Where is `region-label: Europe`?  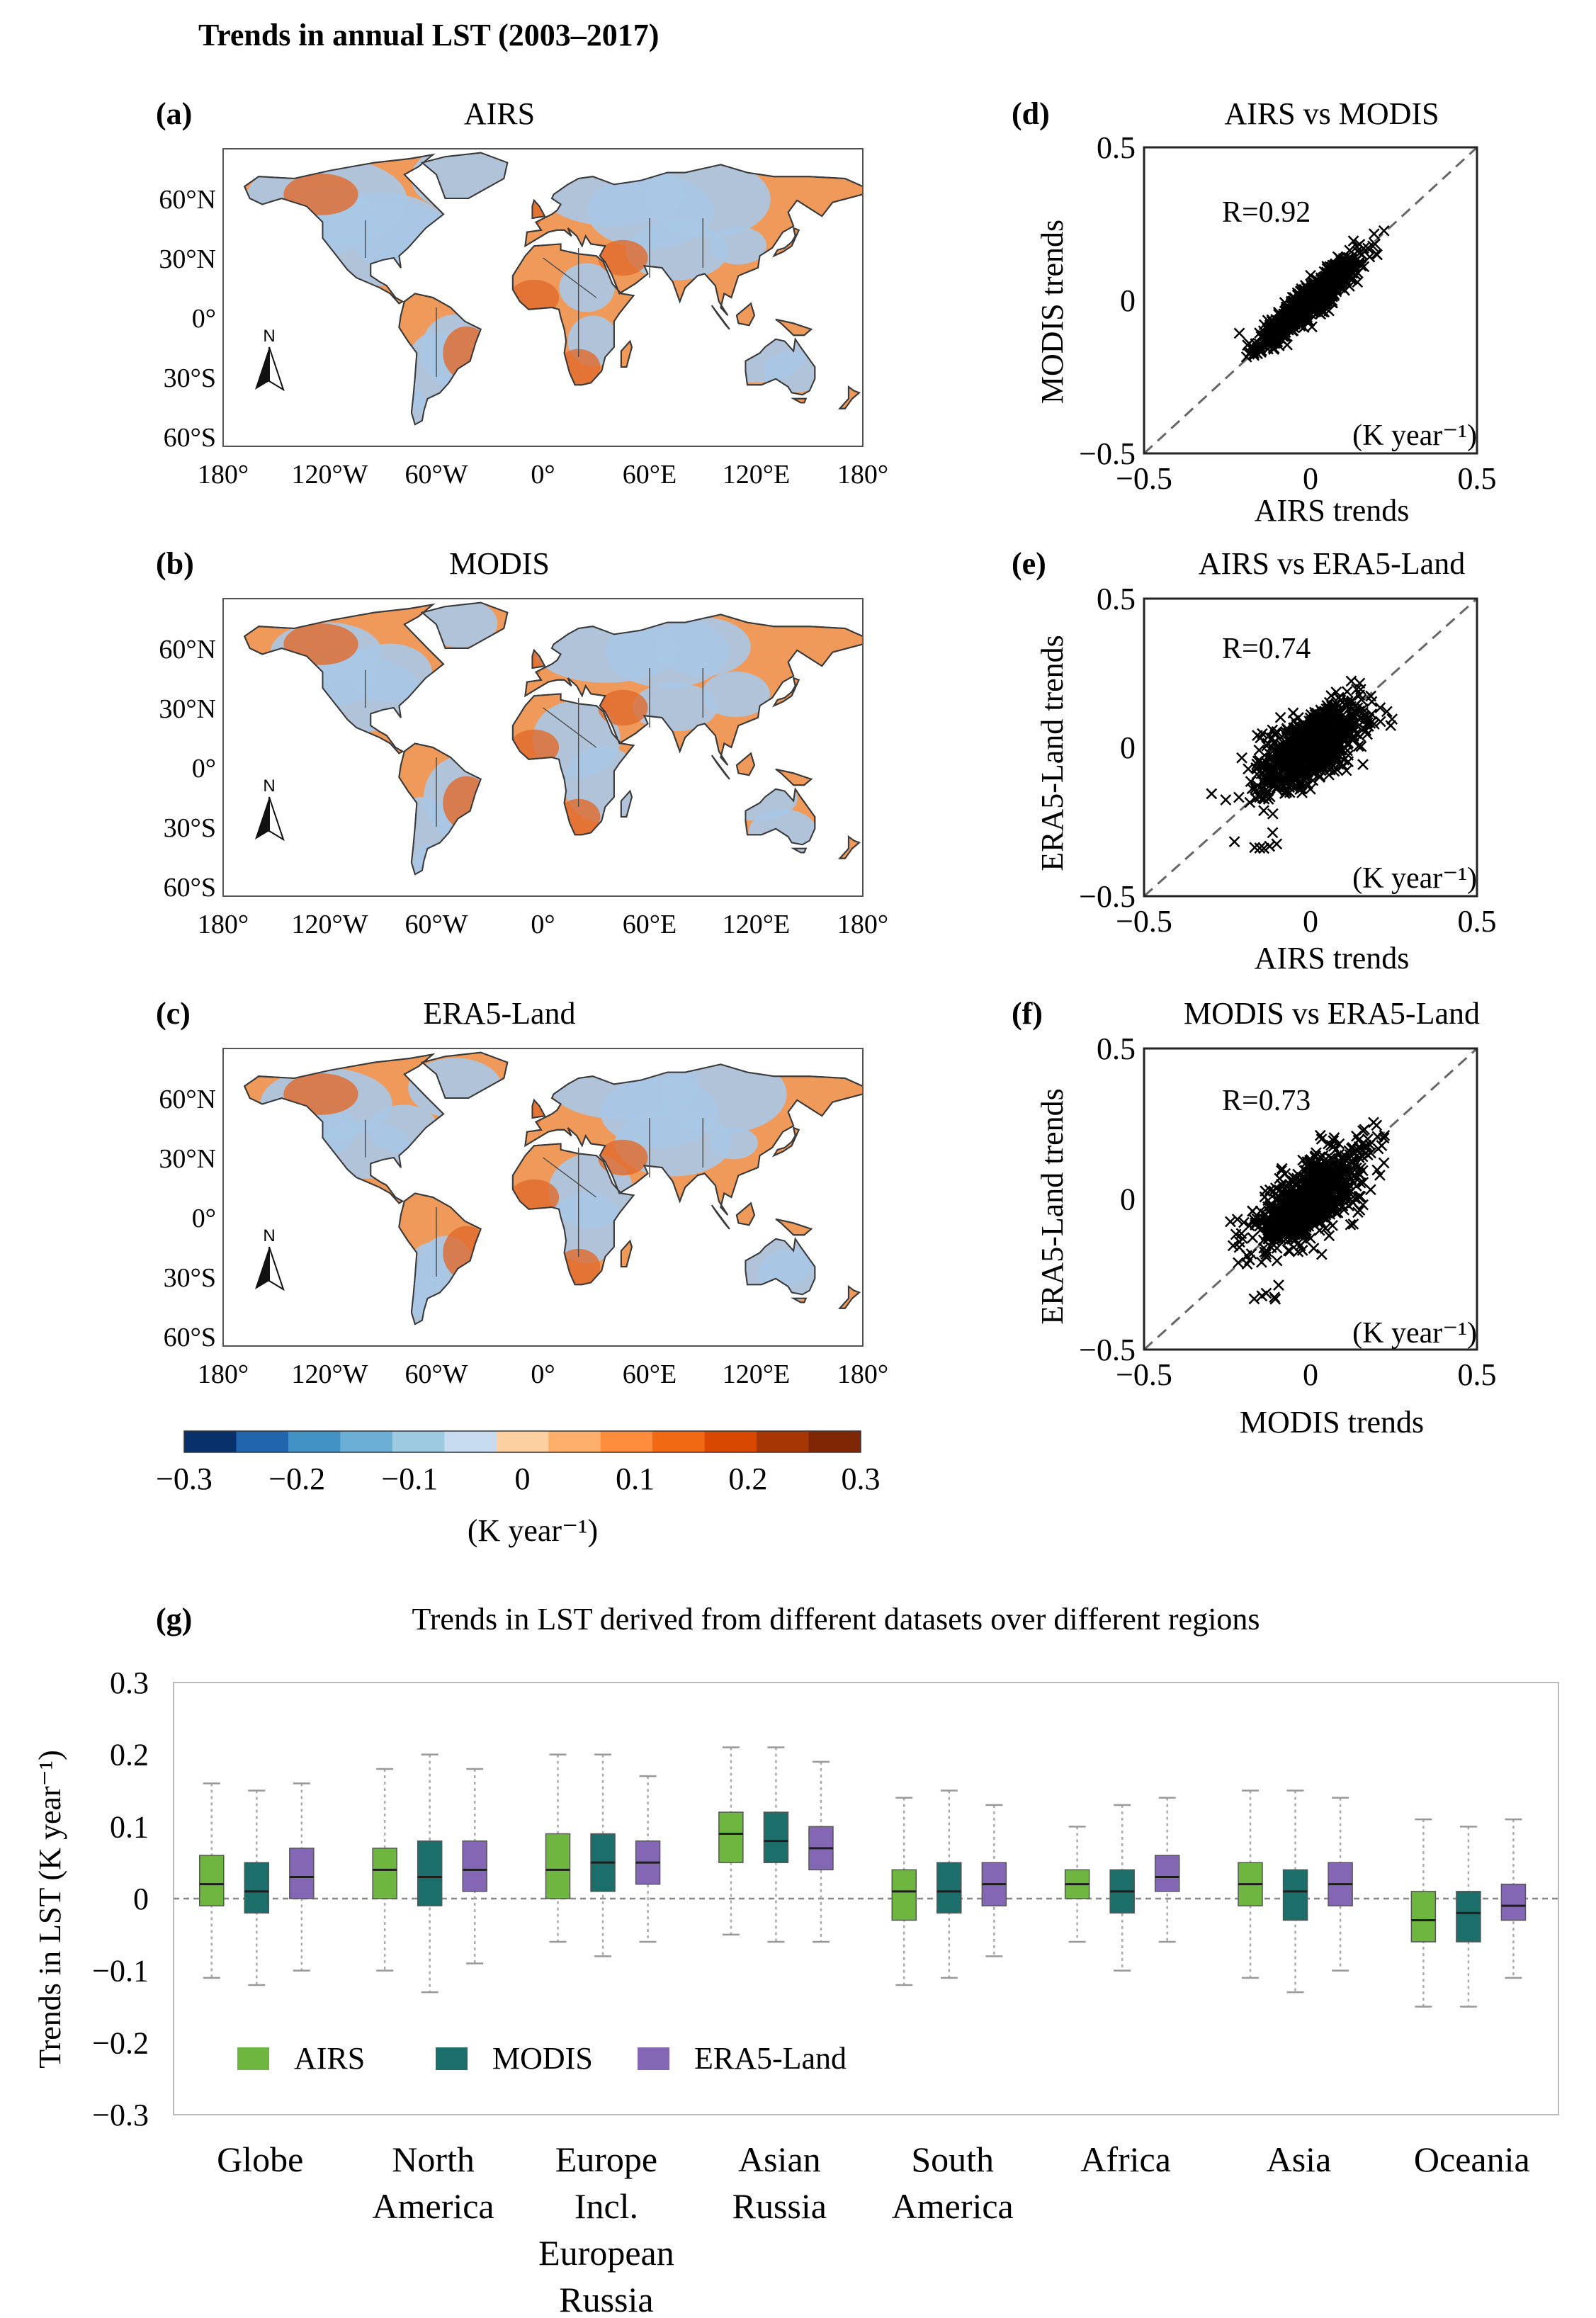 region-label: Europe is located at coordinates (606, 2159).